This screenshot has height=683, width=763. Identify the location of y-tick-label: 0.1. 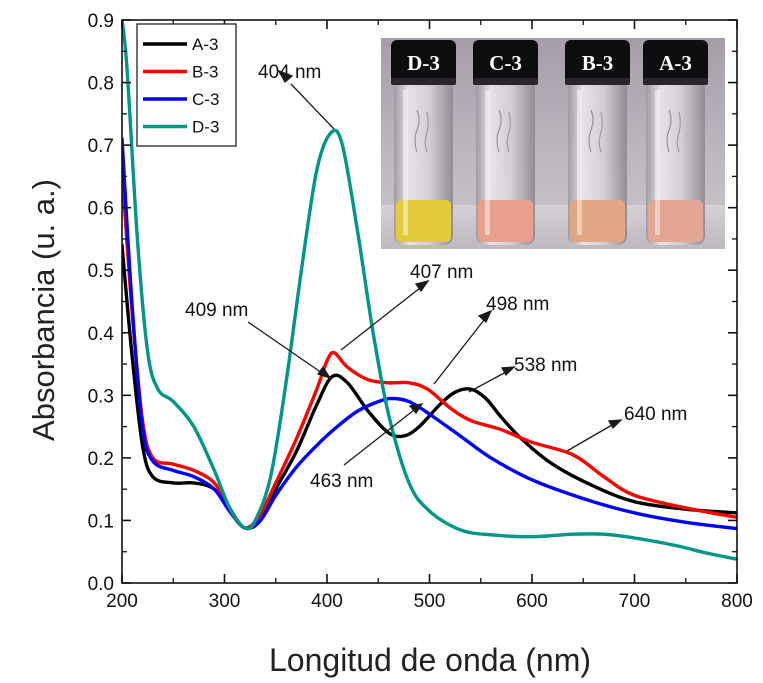
(101, 521).